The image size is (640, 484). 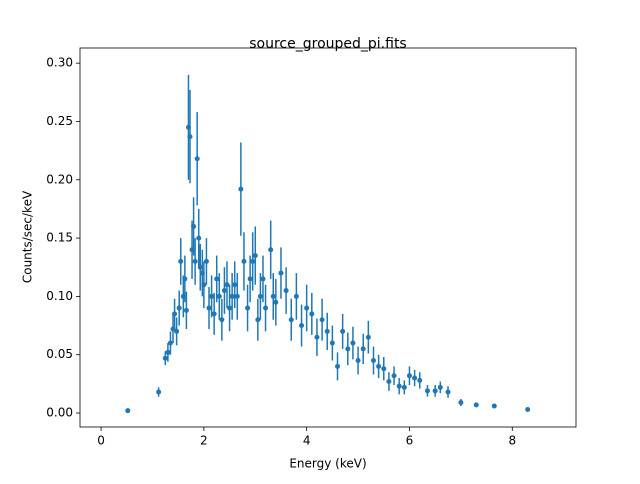 I want to click on y-tick-label: 0.30, so click(x=59, y=63).